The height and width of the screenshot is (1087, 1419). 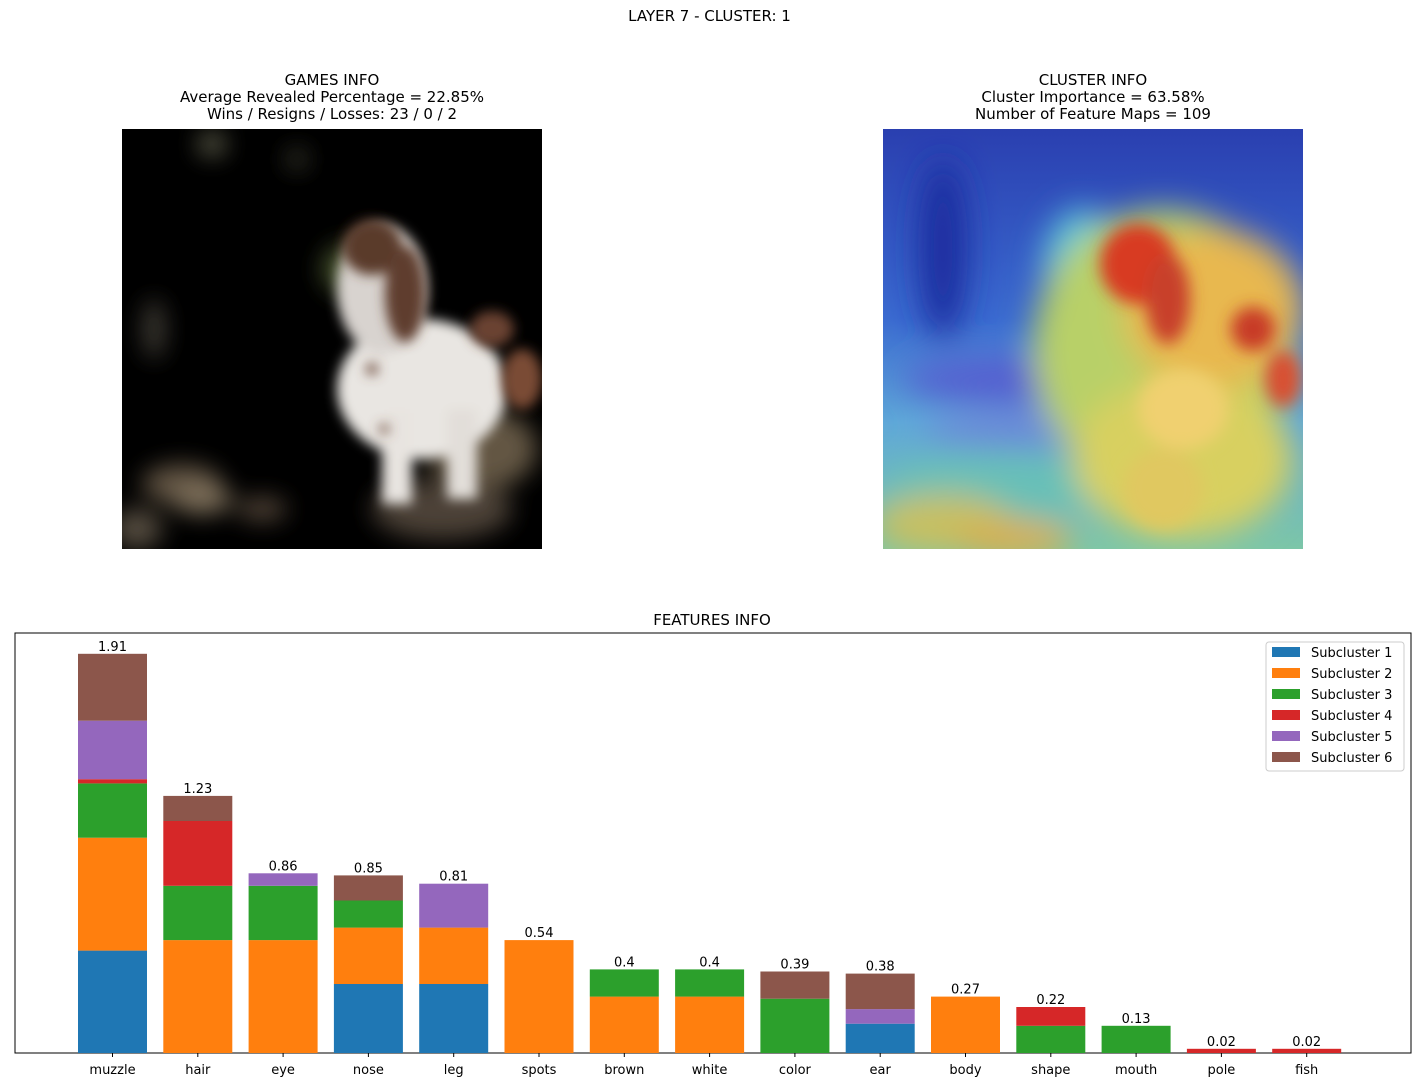 I want to click on total-label-shape: 0.22, so click(x=1050, y=1000).